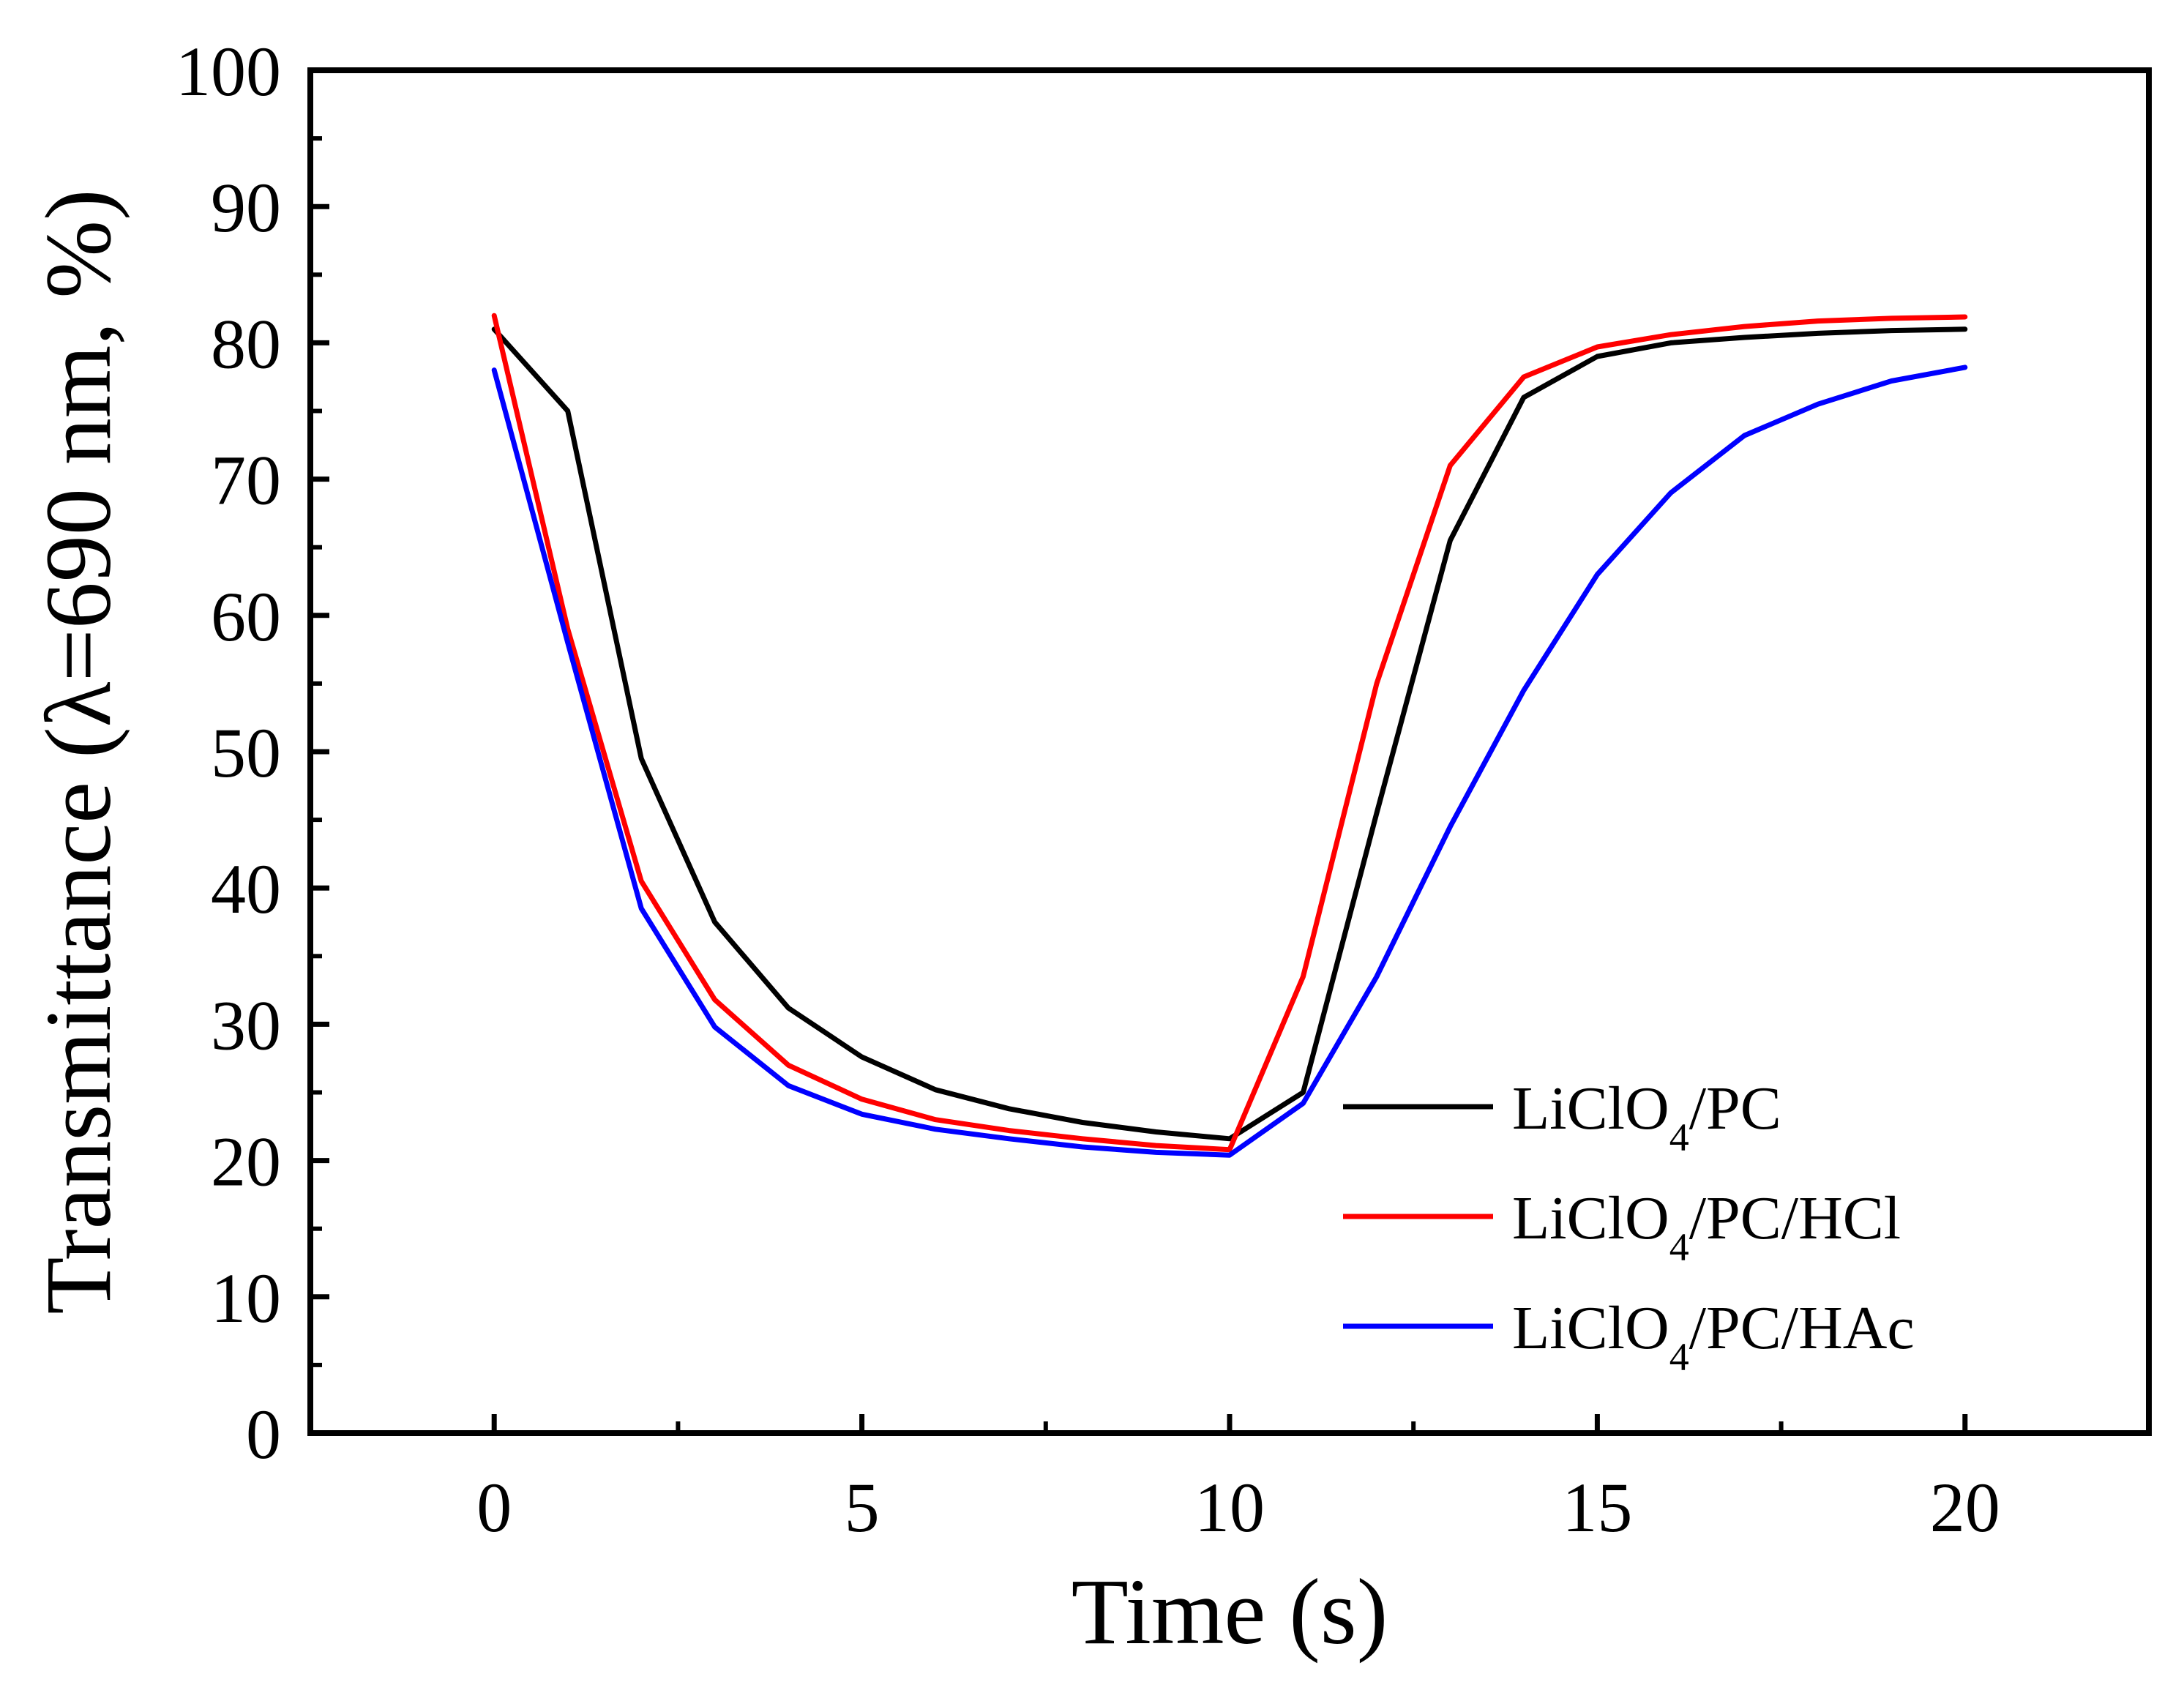  Describe the element at coordinates (78, 751) in the screenshot. I see `y-axis-title: Transmittance (λ=690 nm, %)` at that location.